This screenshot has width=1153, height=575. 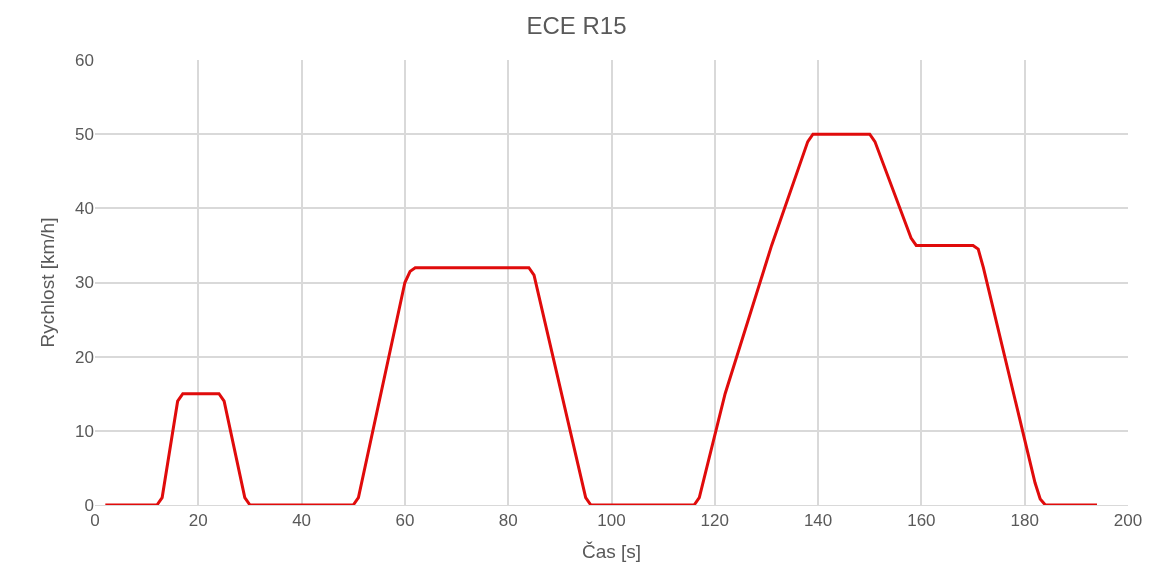 What do you see at coordinates (302, 521) in the screenshot?
I see `x-tick-label: 40` at bounding box center [302, 521].